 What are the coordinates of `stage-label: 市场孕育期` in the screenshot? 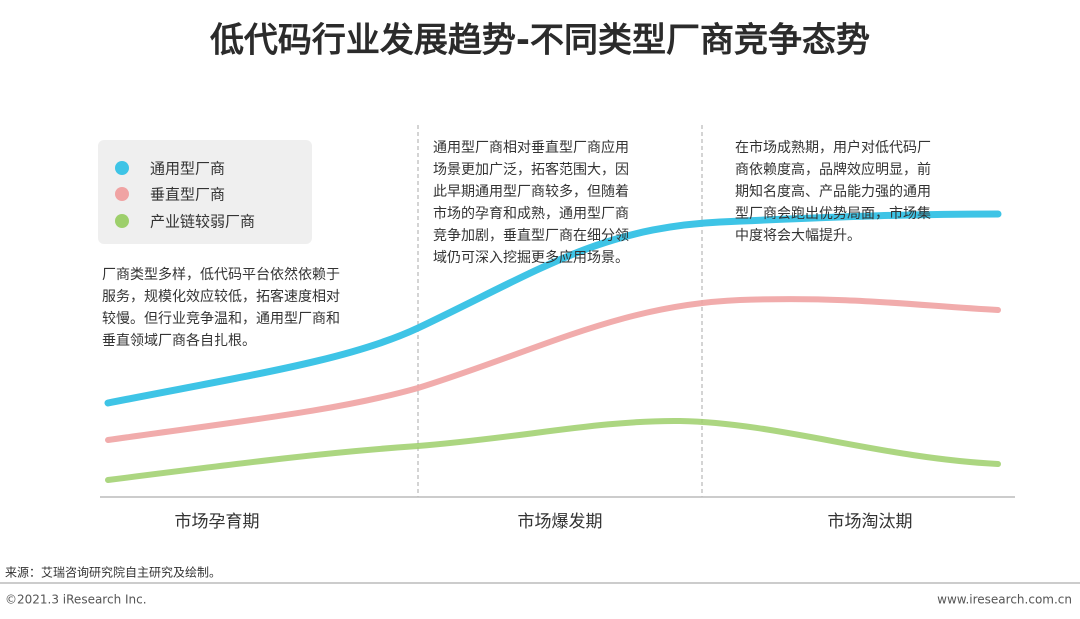 It's located at (217, 522).